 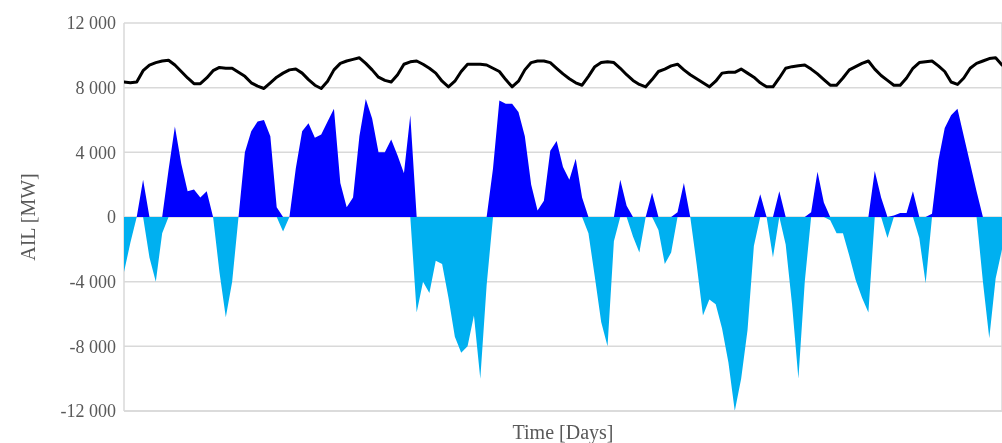 What do you see at coordinates (95, 88) in the screenshot?
I see `y-tick-label: 8 000` at bounding box center [95, 88].